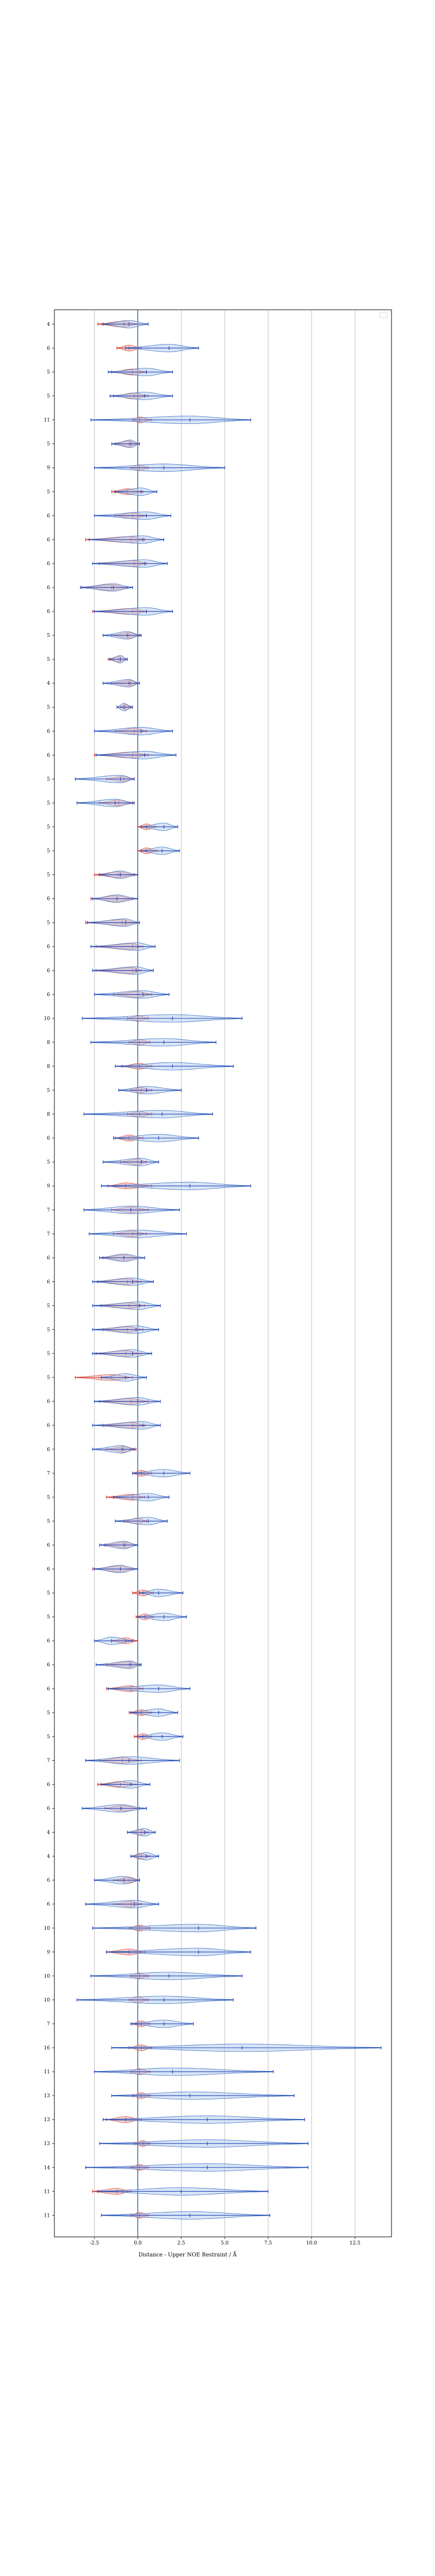  What do you see at coordinates (47, 2072) in the screenshot?
I see `y-tick-label: 11` at bounding box center [47, 2072].